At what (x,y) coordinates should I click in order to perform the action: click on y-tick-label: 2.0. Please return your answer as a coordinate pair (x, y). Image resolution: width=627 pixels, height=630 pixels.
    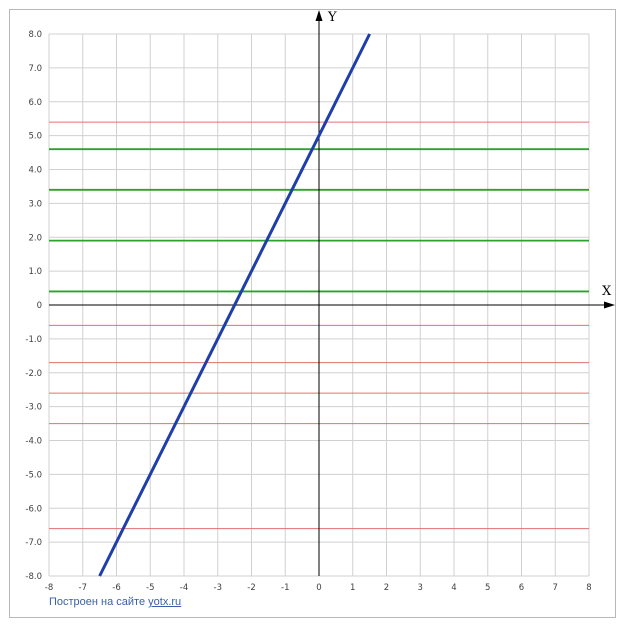
    Looking at the image, I should click on (35, 238).